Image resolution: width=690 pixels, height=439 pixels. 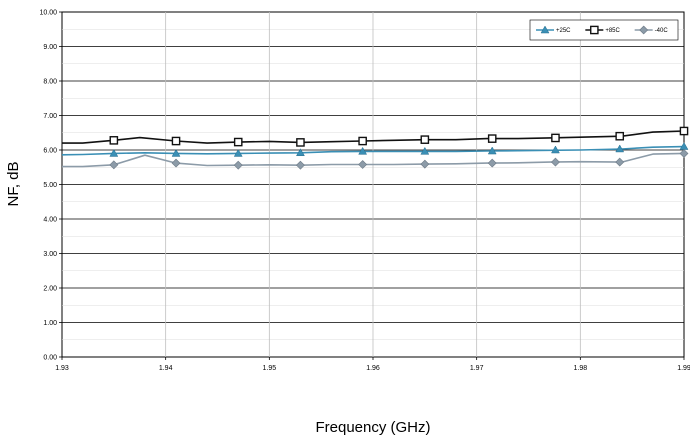 I want to click on x-tick-label: 1.99, so click(x=683, y=368).